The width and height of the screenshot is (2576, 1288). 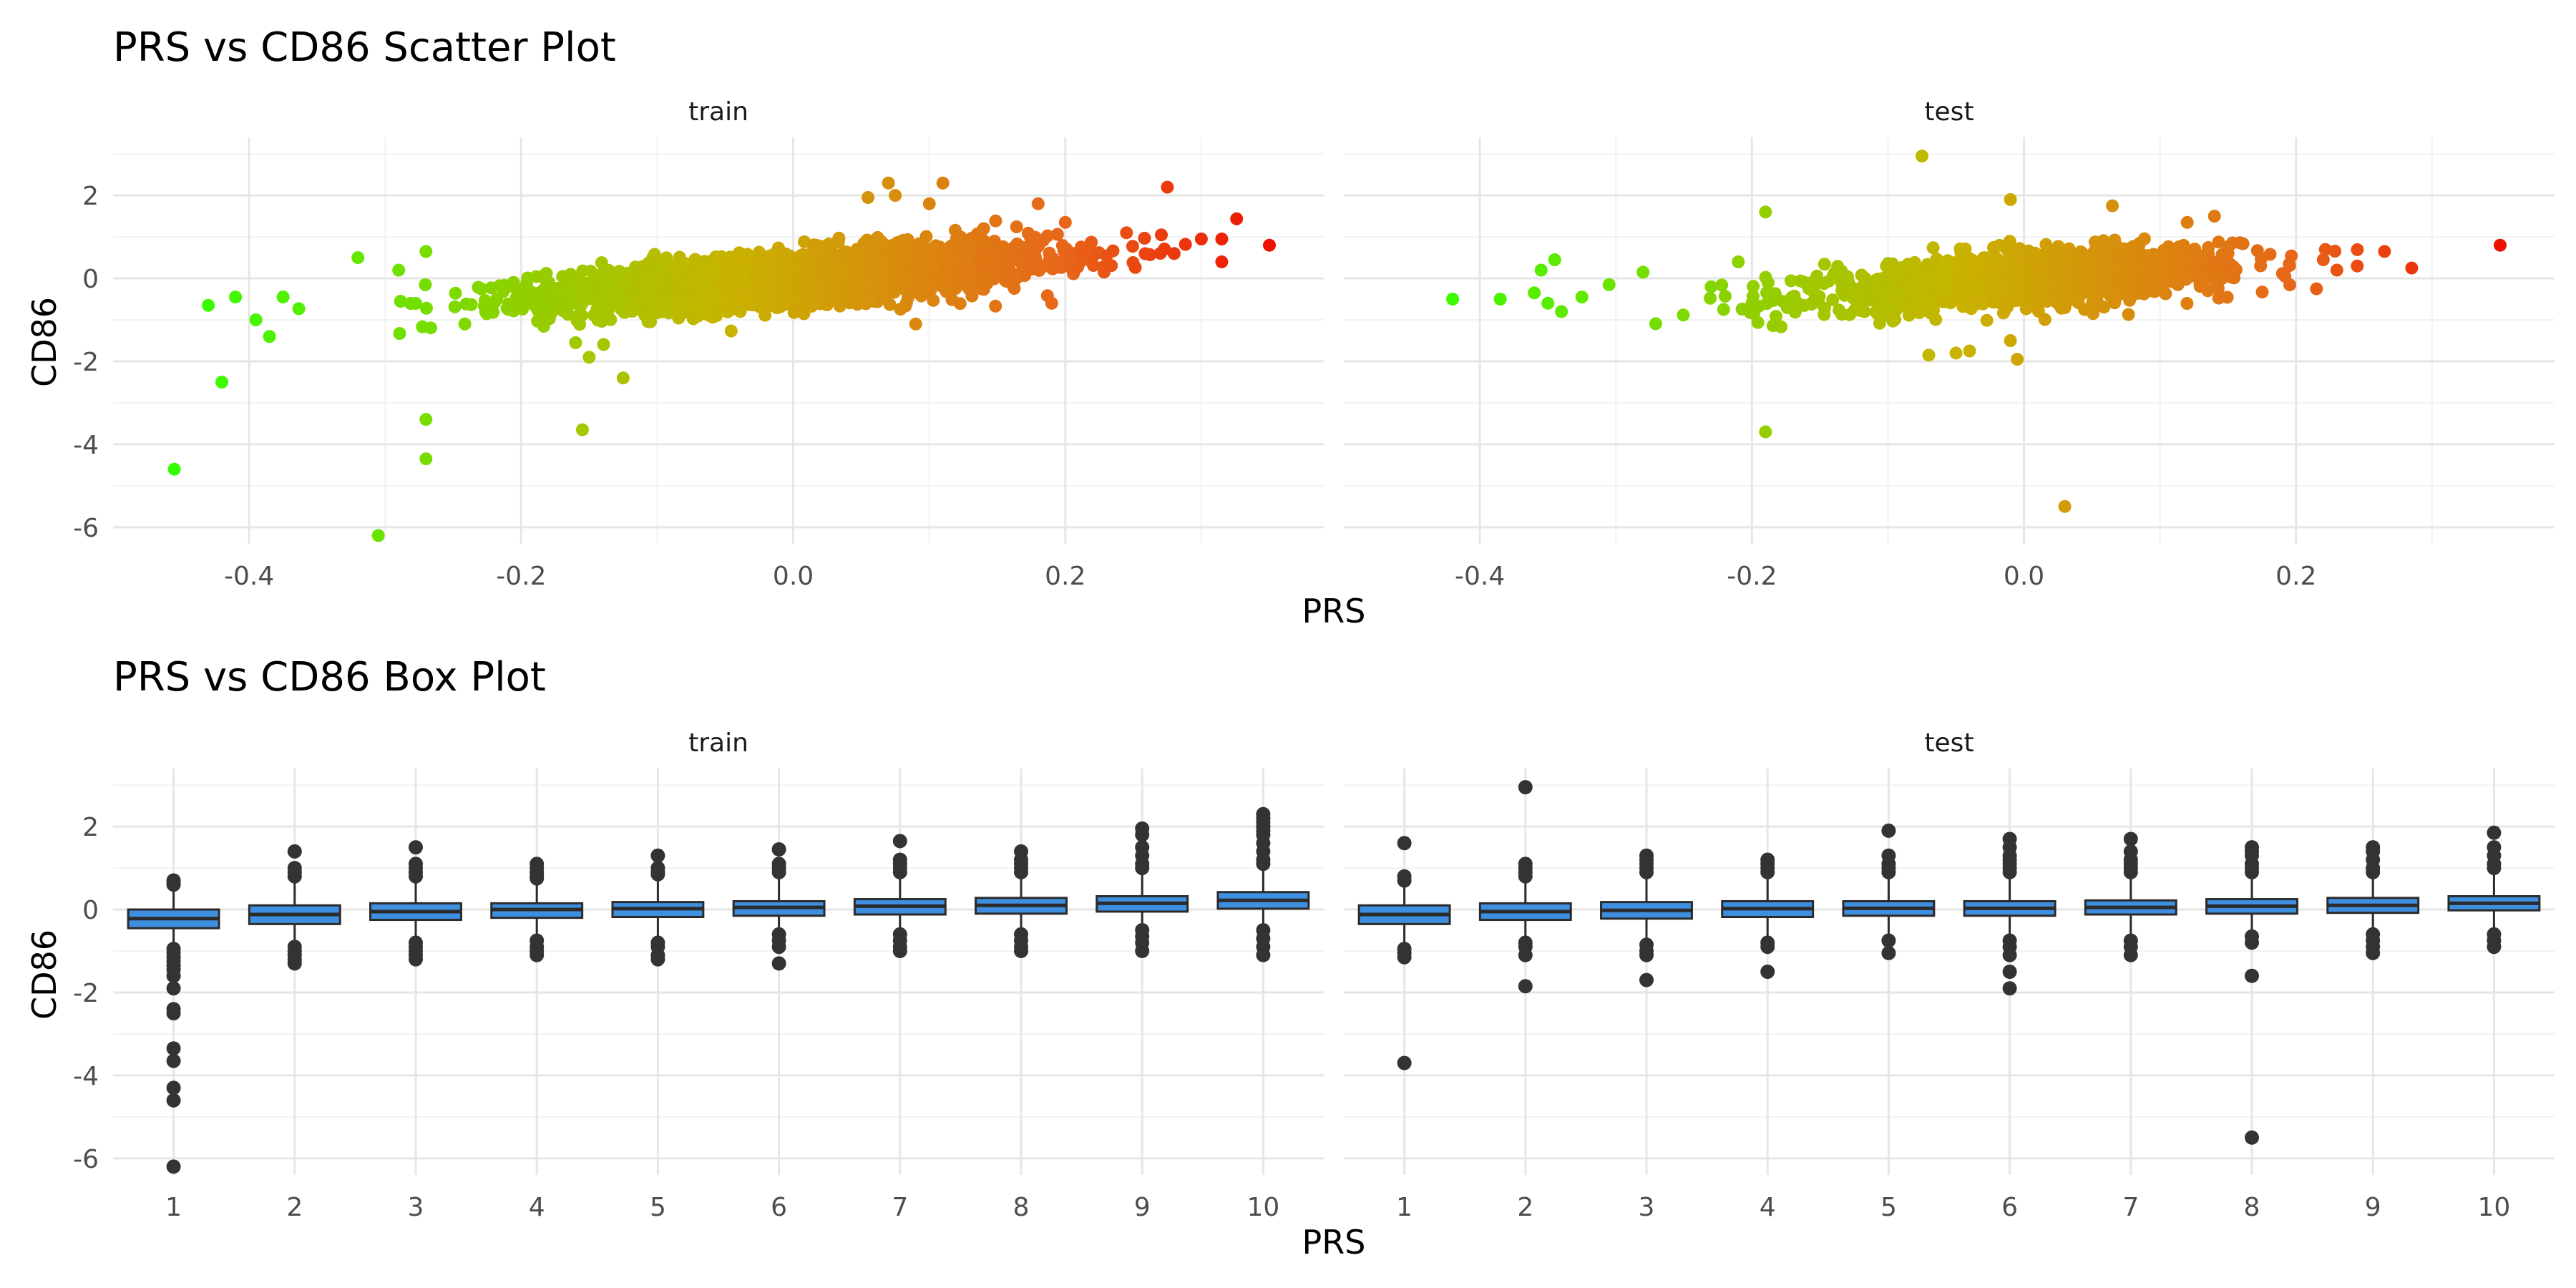 I want to click on x-tick-label: 5, so click(x=1888, y=1207).